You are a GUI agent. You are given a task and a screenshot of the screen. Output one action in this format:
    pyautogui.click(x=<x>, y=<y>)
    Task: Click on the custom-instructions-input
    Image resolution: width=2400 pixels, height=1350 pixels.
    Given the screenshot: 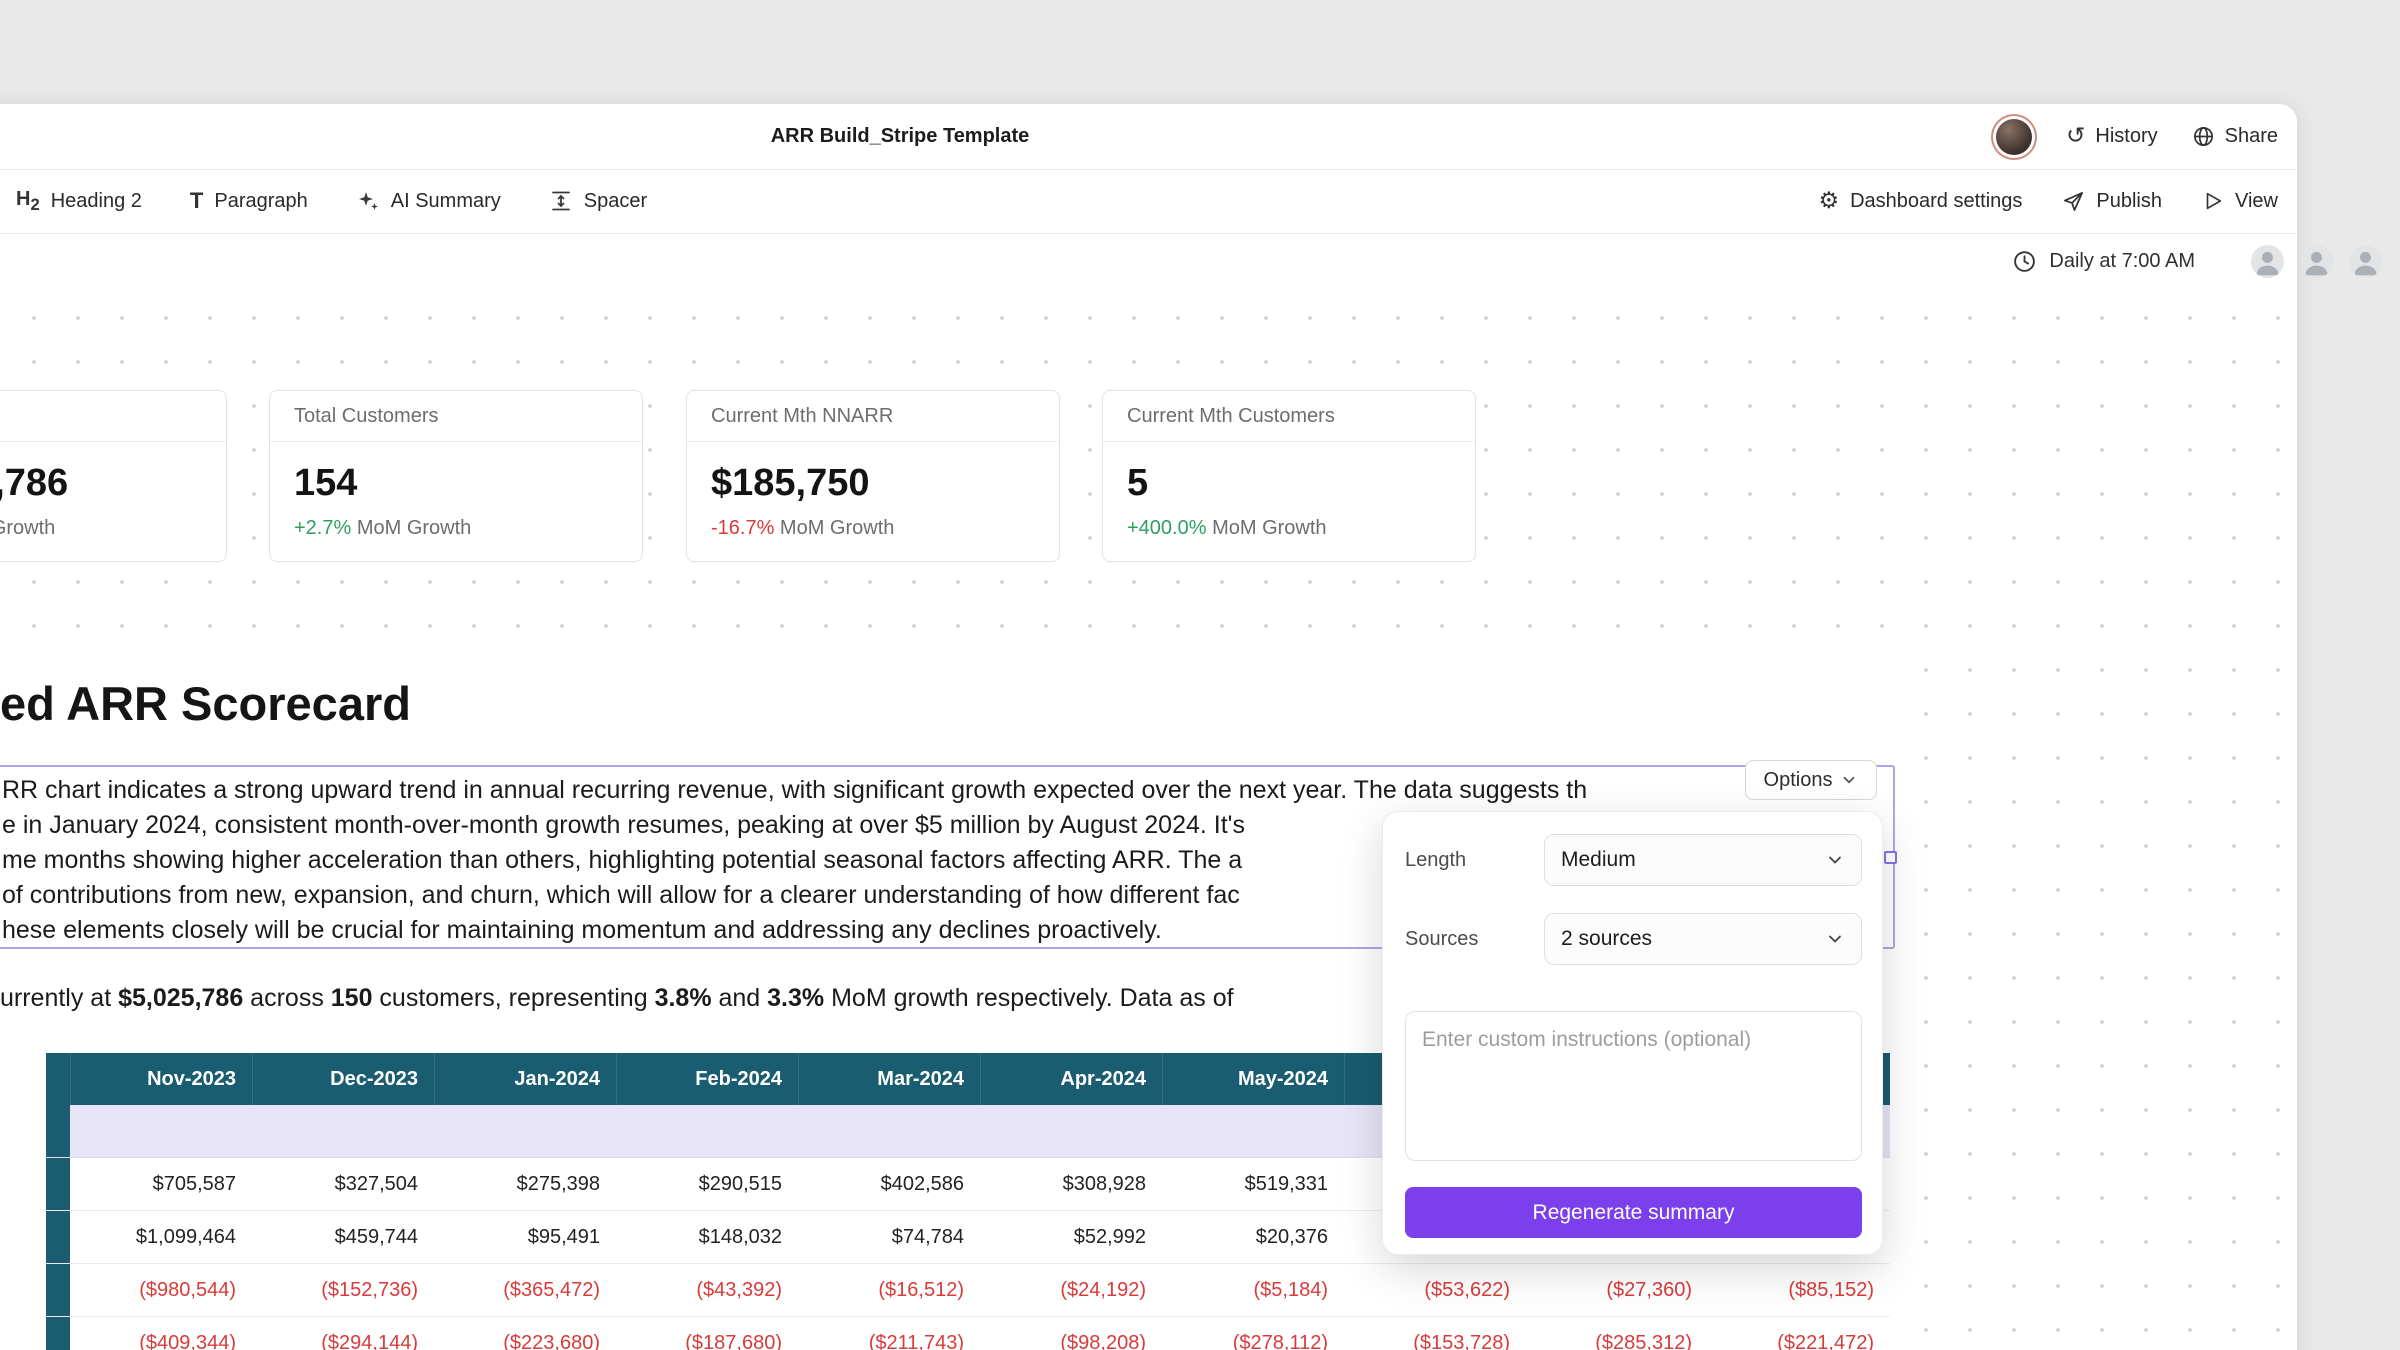 What is the action you would take?
    pyautogui.click(x=1633, y=1086)
    